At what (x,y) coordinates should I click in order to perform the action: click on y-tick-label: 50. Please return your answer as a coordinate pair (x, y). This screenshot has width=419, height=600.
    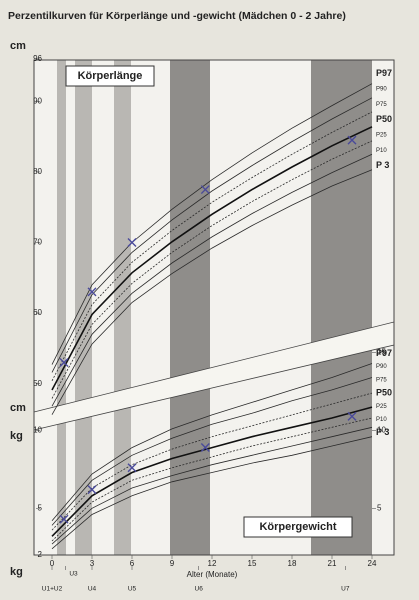
    Looking at the image, I should click on (37, 383).